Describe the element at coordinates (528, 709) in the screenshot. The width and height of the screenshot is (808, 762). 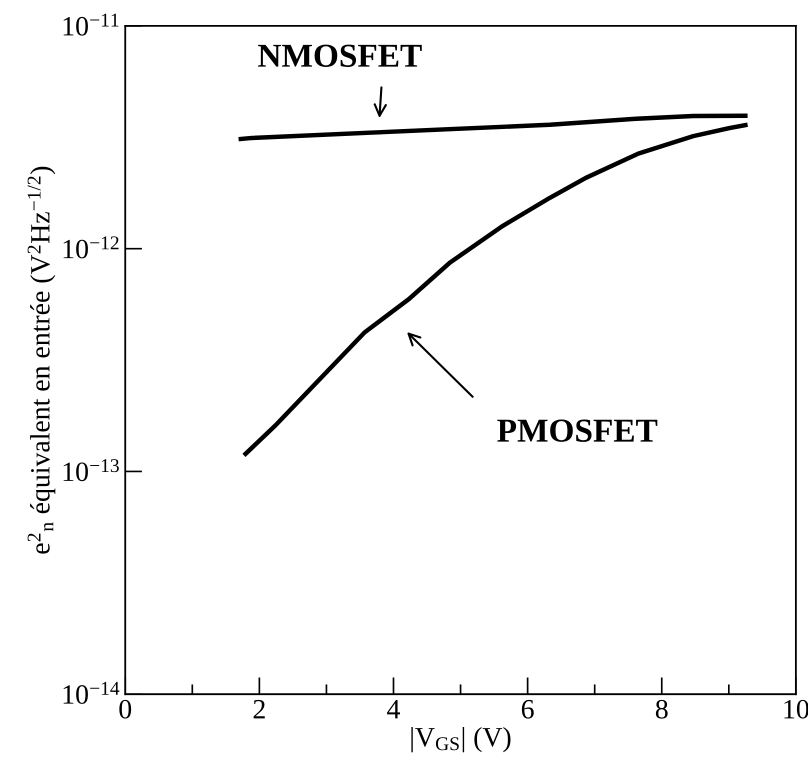
I see `x-tick-label: 6` at that location.